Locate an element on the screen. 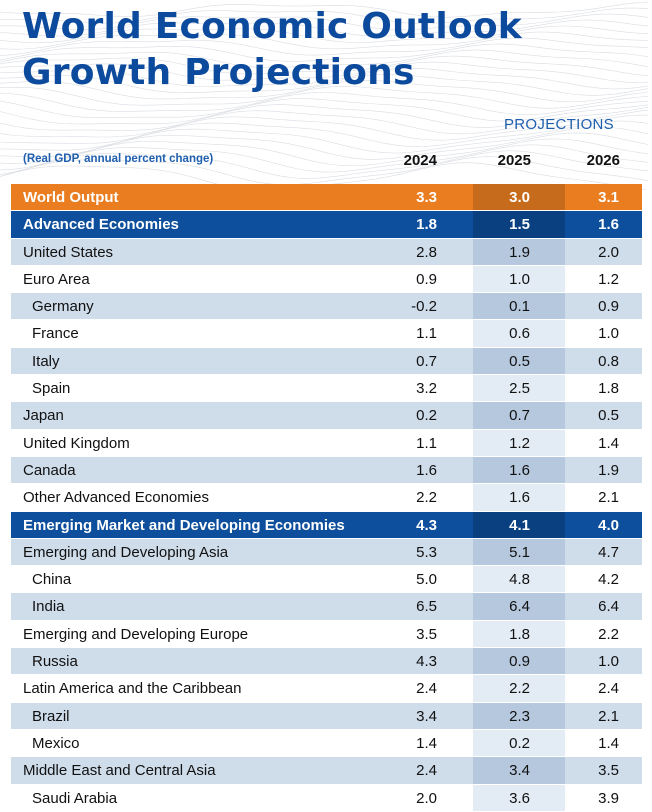 The width and height of the screenshot is (652, 812). row-label: Mexico is located at coordinates (56, 743).